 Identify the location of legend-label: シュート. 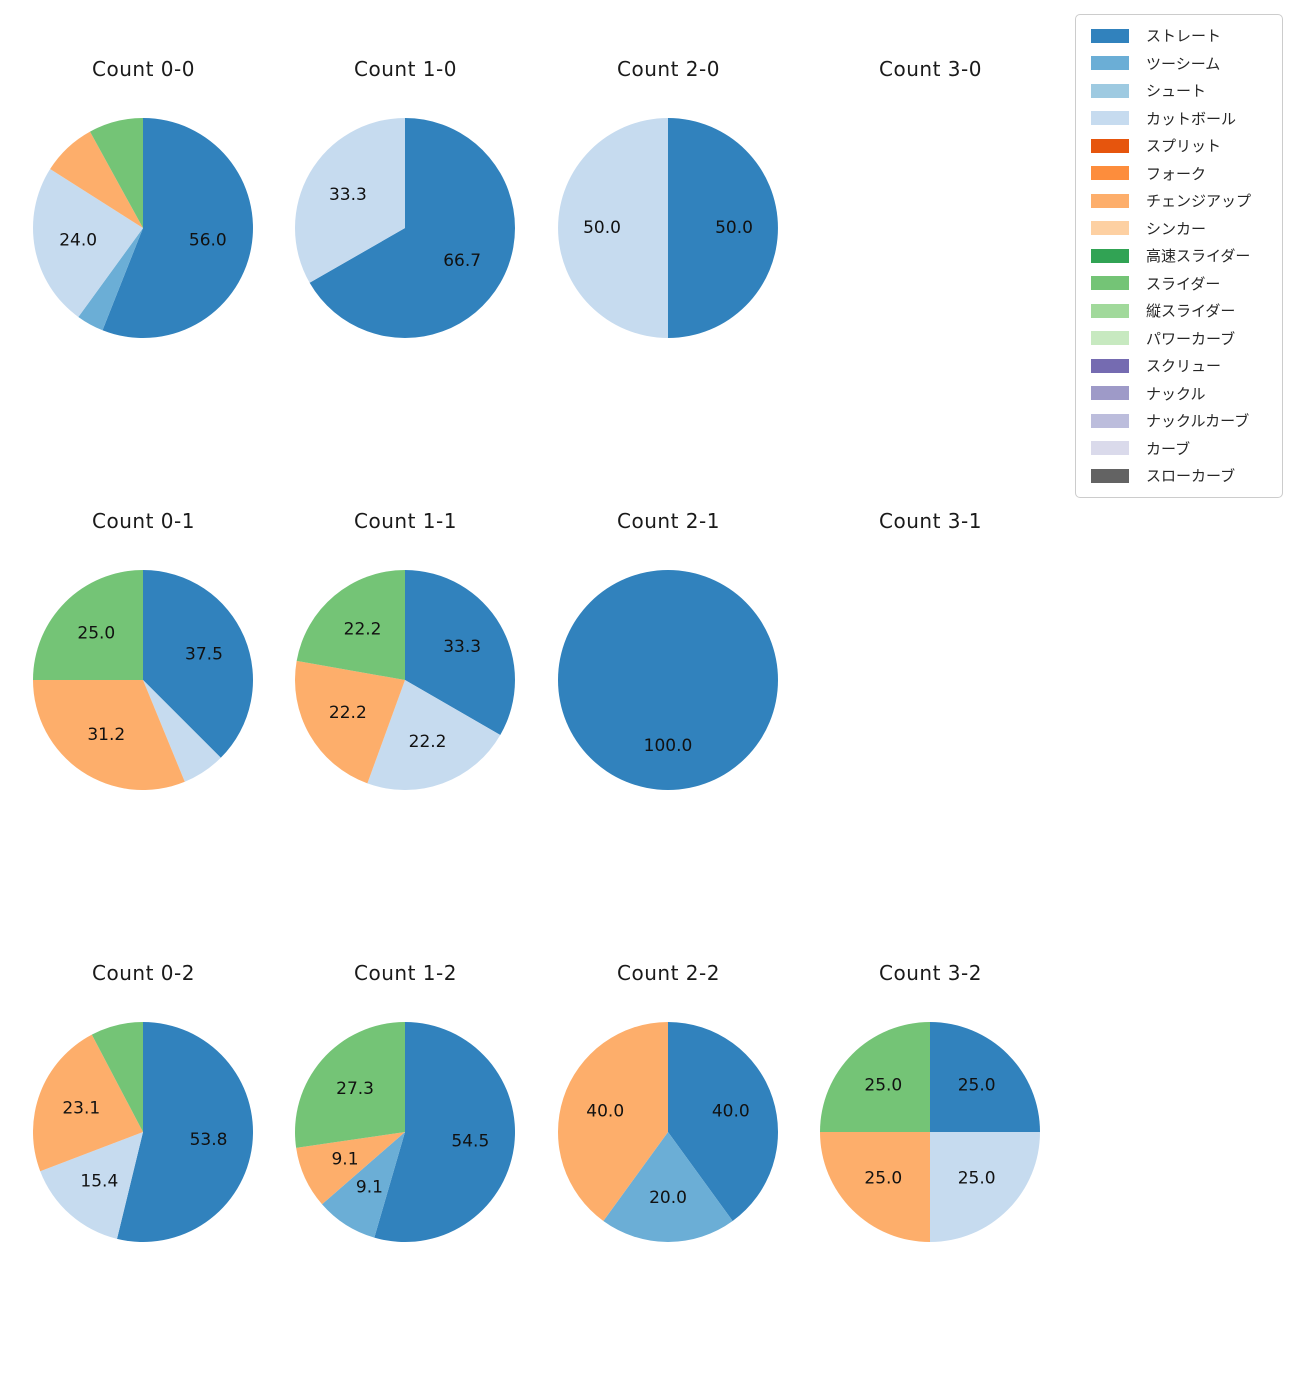
(1176, 91).